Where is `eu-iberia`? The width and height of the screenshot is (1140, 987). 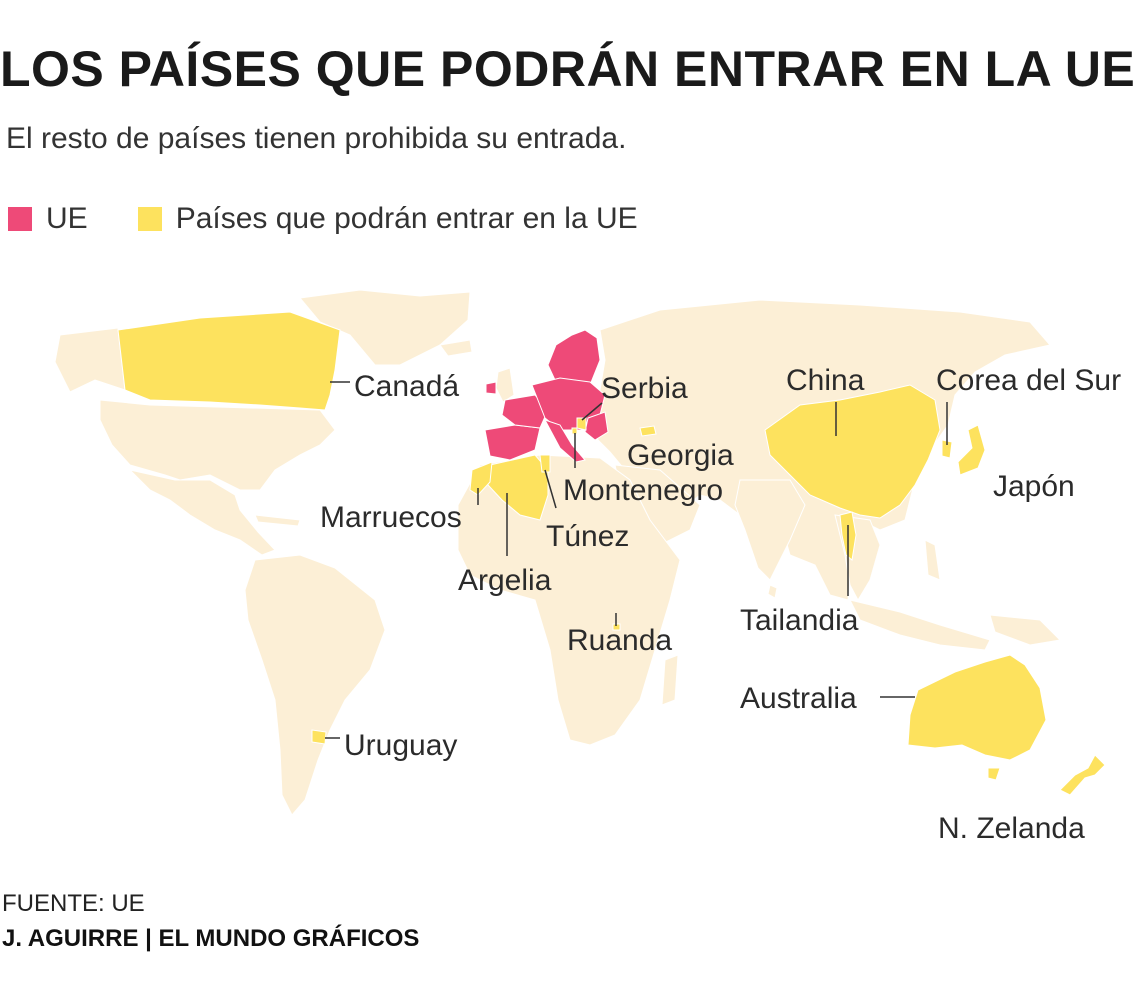 eu-iberia is located at coordinates (512, 442).